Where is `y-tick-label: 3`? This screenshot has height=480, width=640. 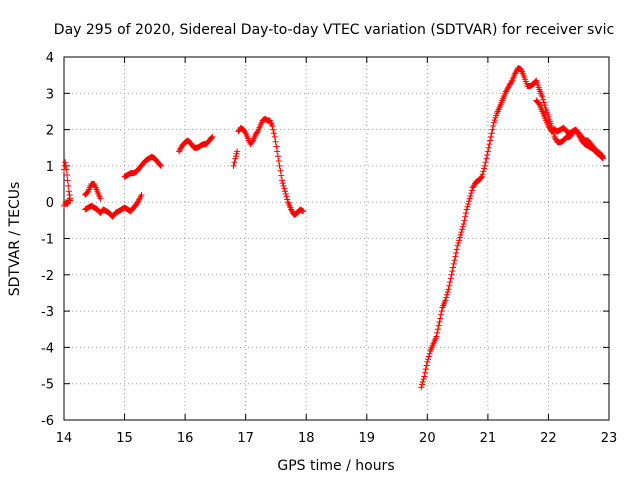
y-tick-label: 3 is located at coordinates (50, 94).